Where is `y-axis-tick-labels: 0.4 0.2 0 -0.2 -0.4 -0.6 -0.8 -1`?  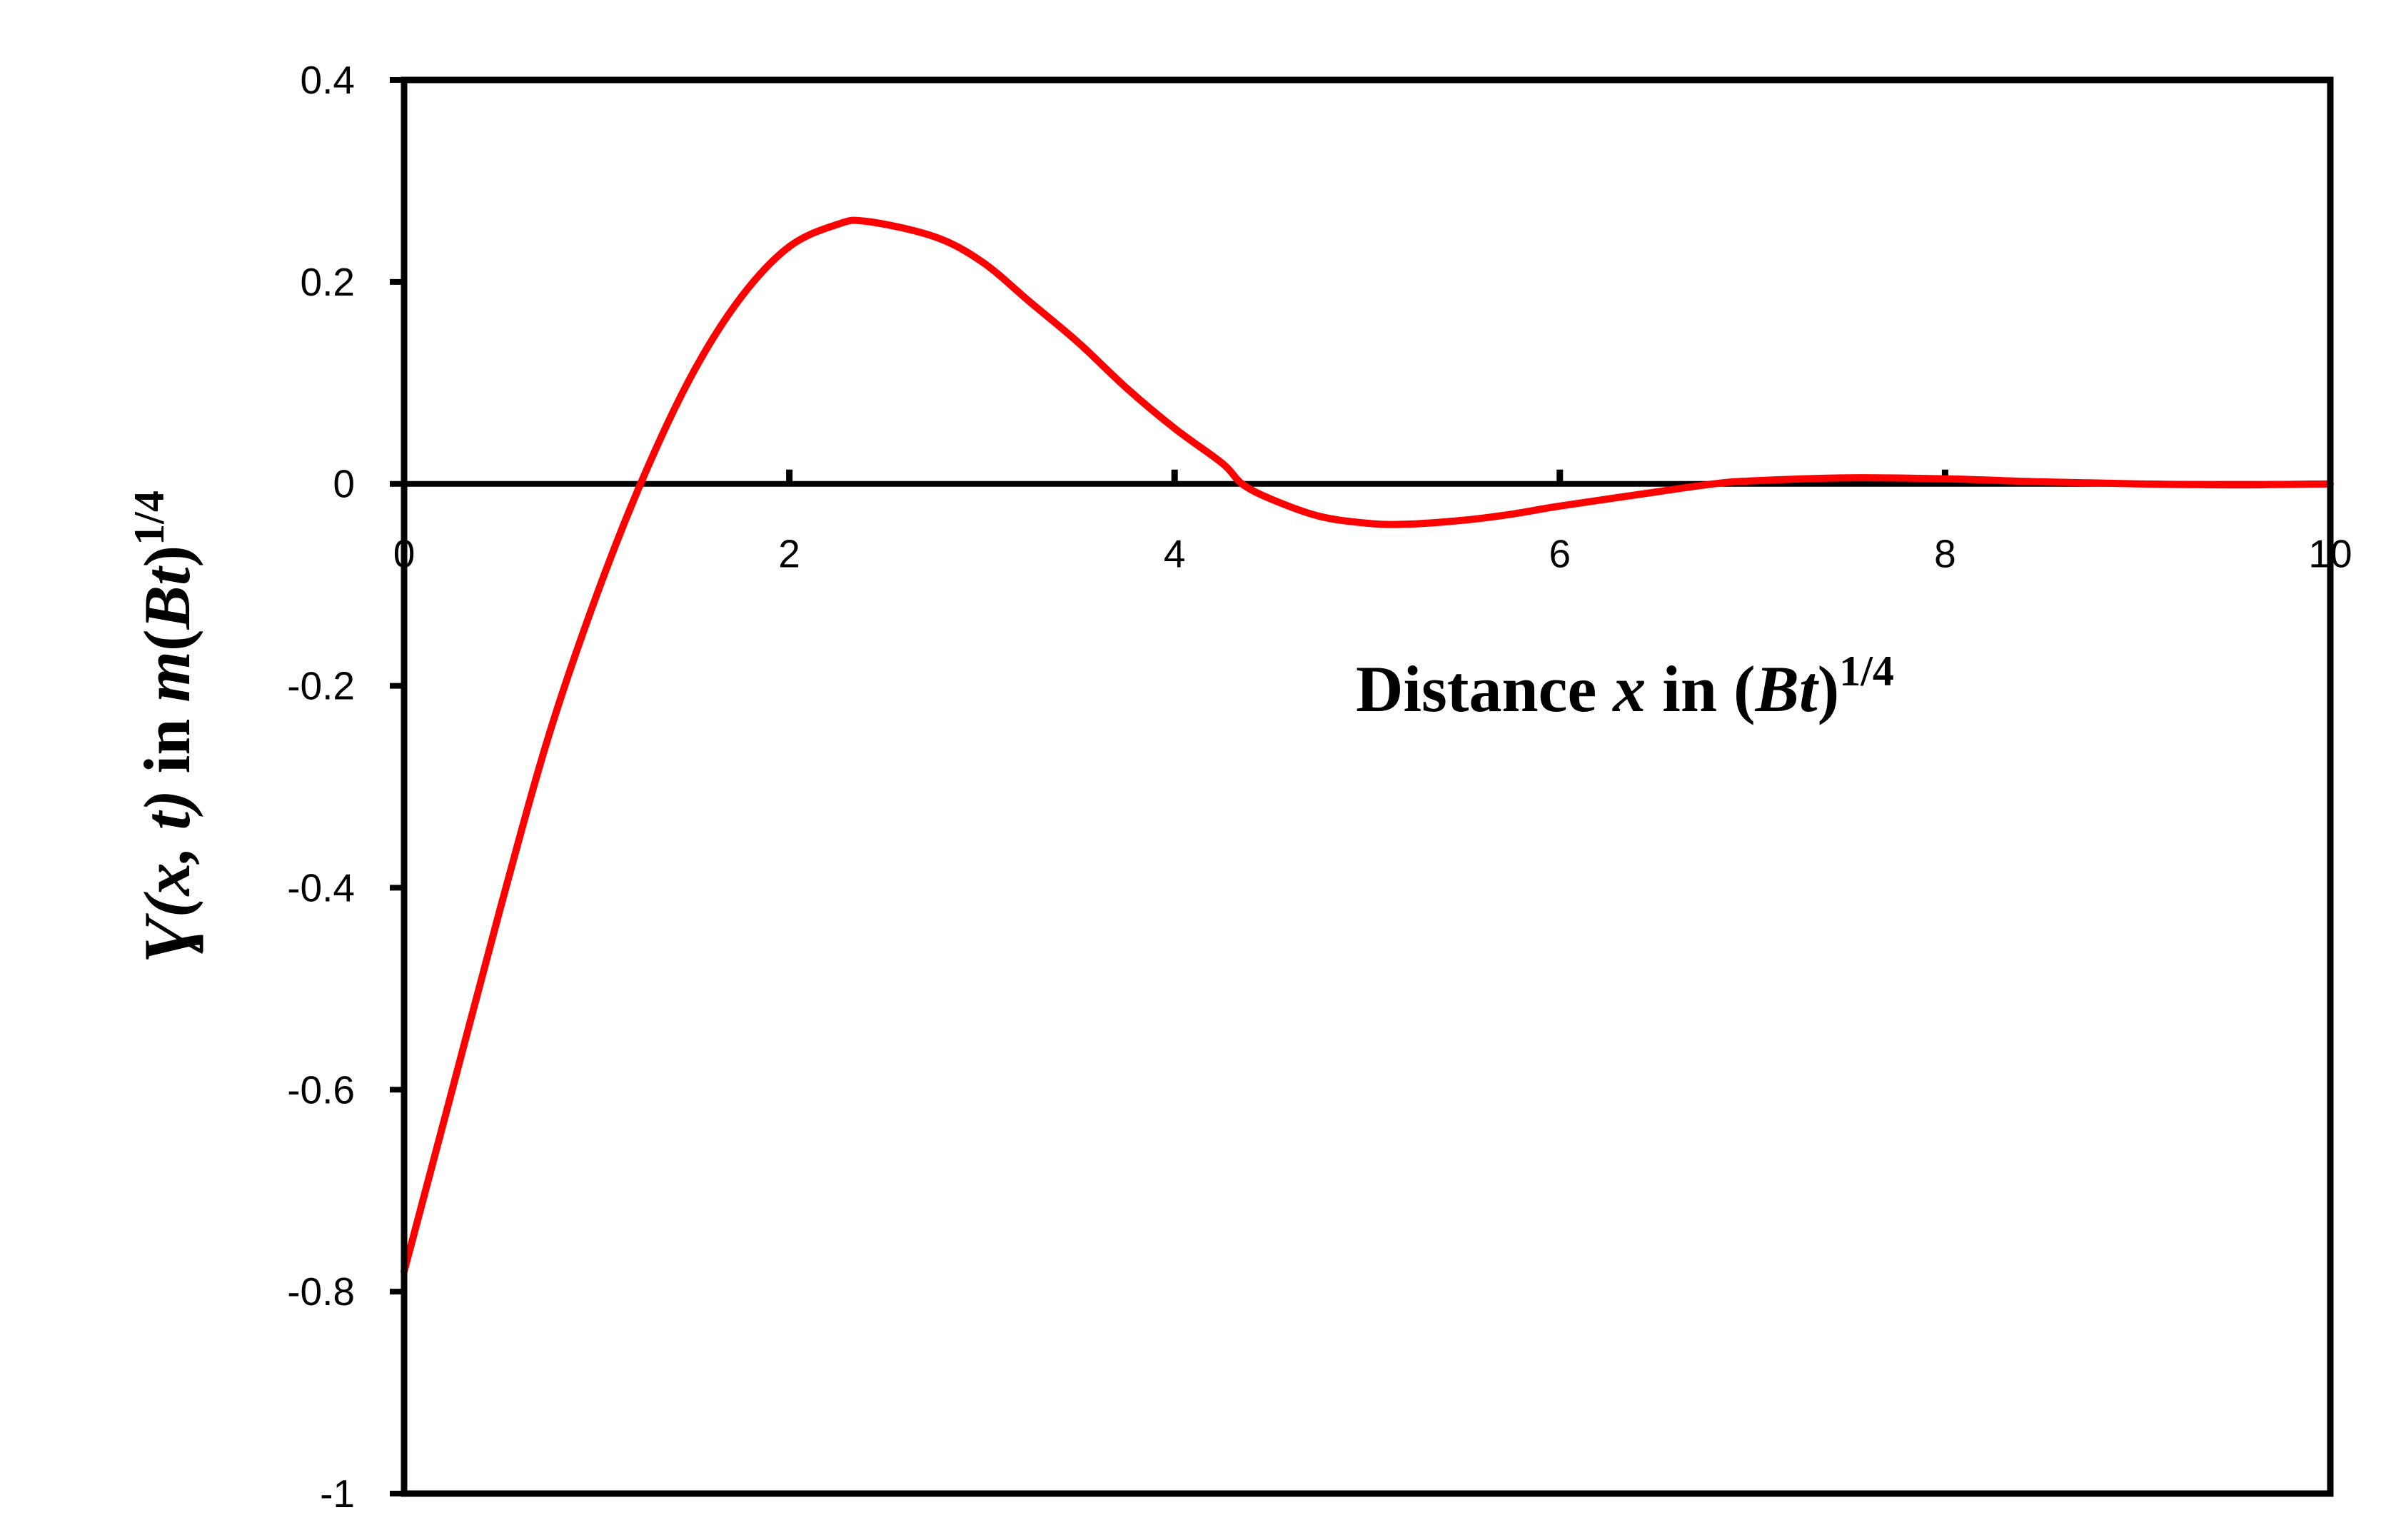
y-axis-tick-labels: 0.4 0.2 0 -0.2 -0.4 -0.6 -0.8 -1 is located at coordinates (345, 787).